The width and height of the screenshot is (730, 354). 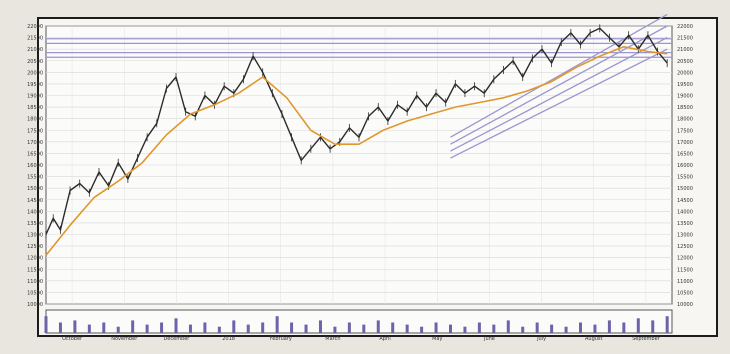 I want to click on y-tick-label-right: 11500, so click(x=685, y=270).